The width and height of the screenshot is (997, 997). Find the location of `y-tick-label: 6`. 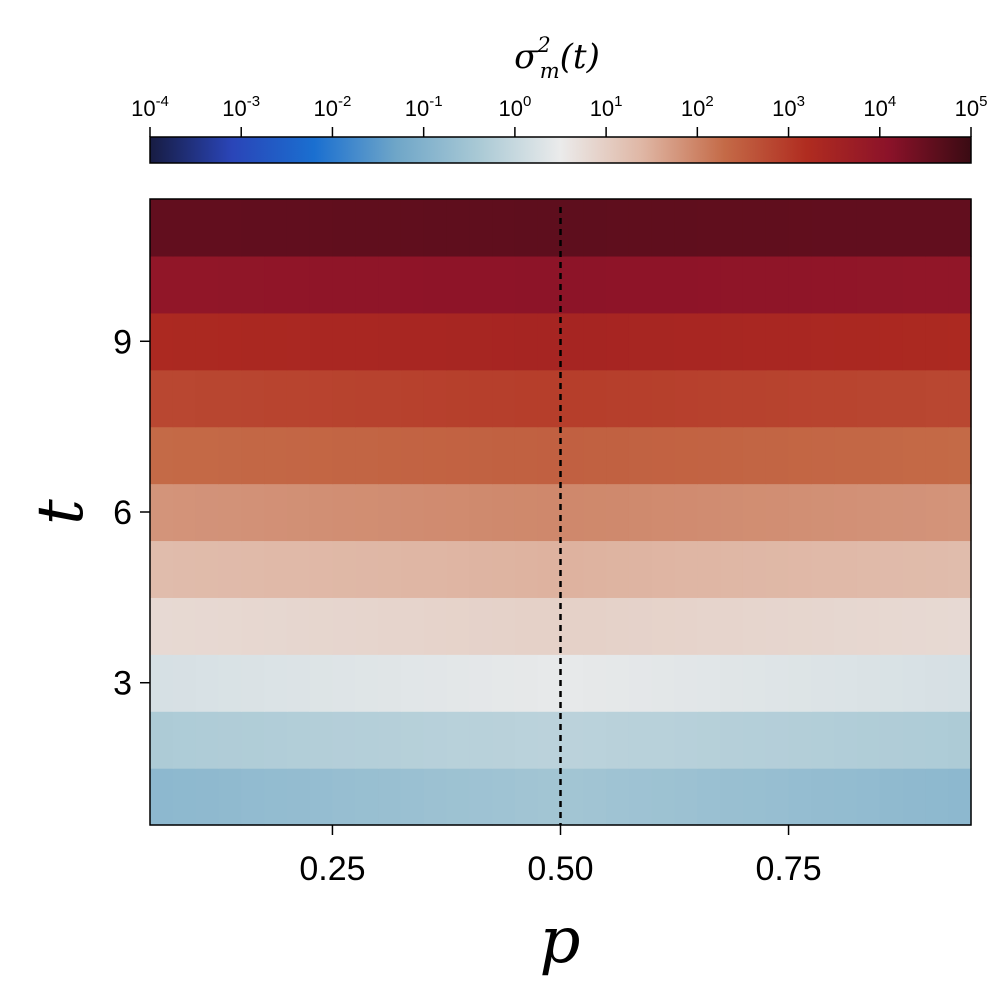

y-tick-label: 6 is located at coordinates (122, 513).